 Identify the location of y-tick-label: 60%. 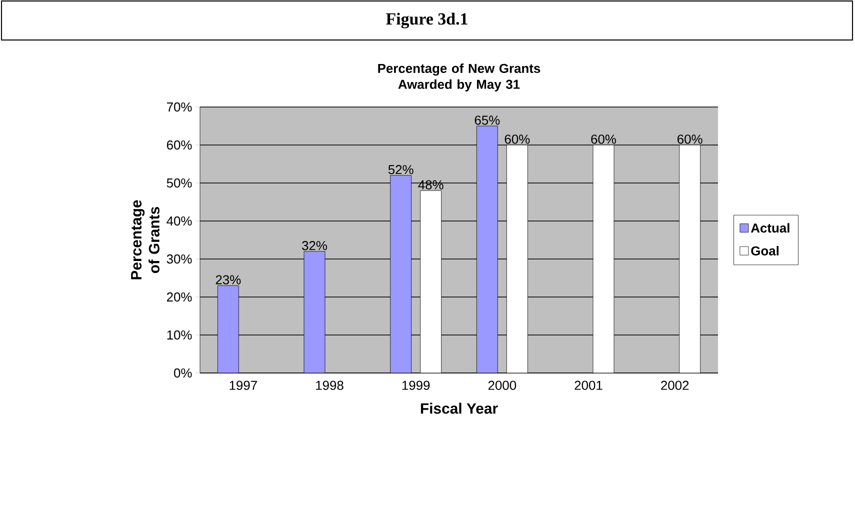
(179, 145).